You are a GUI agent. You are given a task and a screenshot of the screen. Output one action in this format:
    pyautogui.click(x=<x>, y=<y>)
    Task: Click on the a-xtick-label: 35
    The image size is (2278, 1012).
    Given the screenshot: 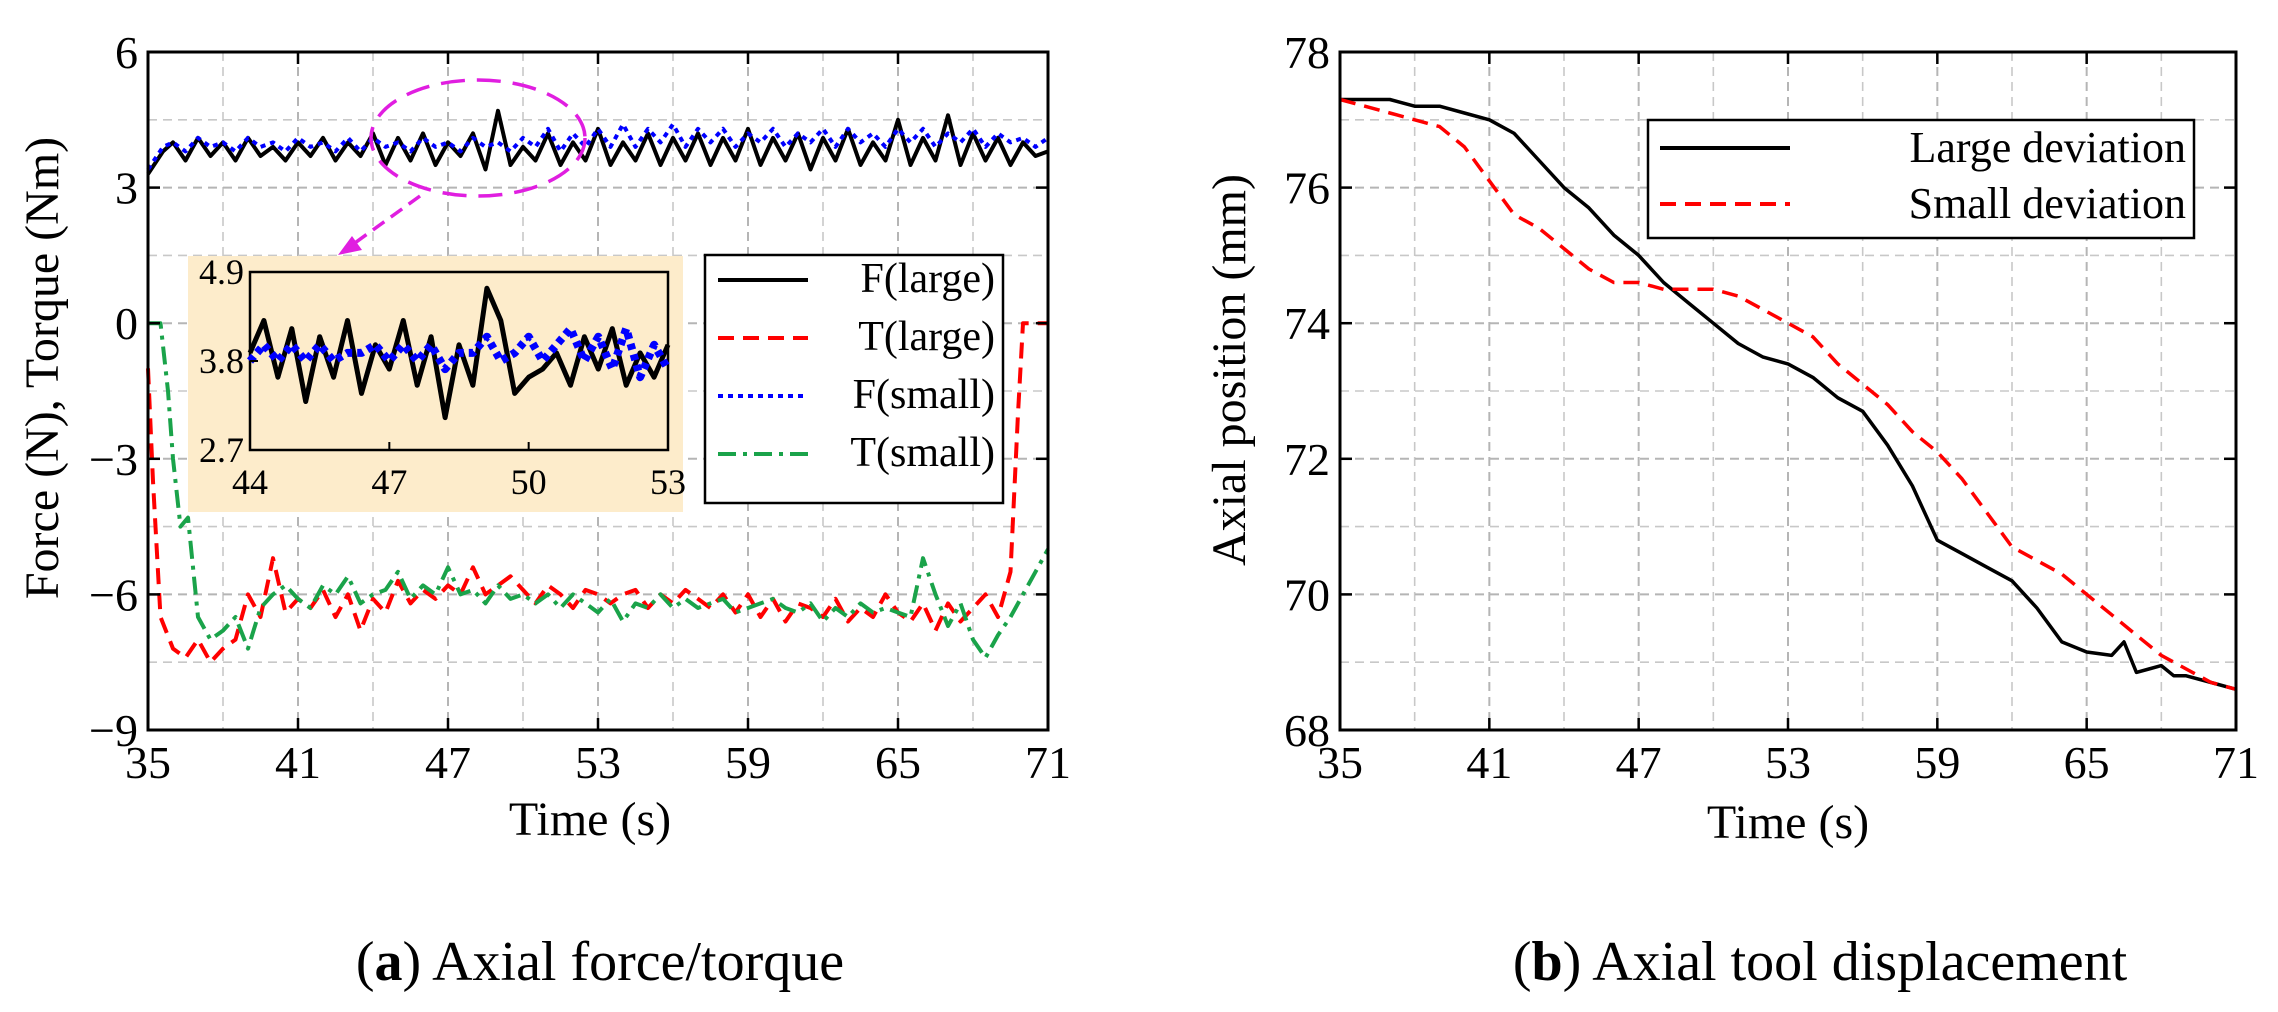 What is the action you would take?
    pyautogui.click(x=148, y=762)
    